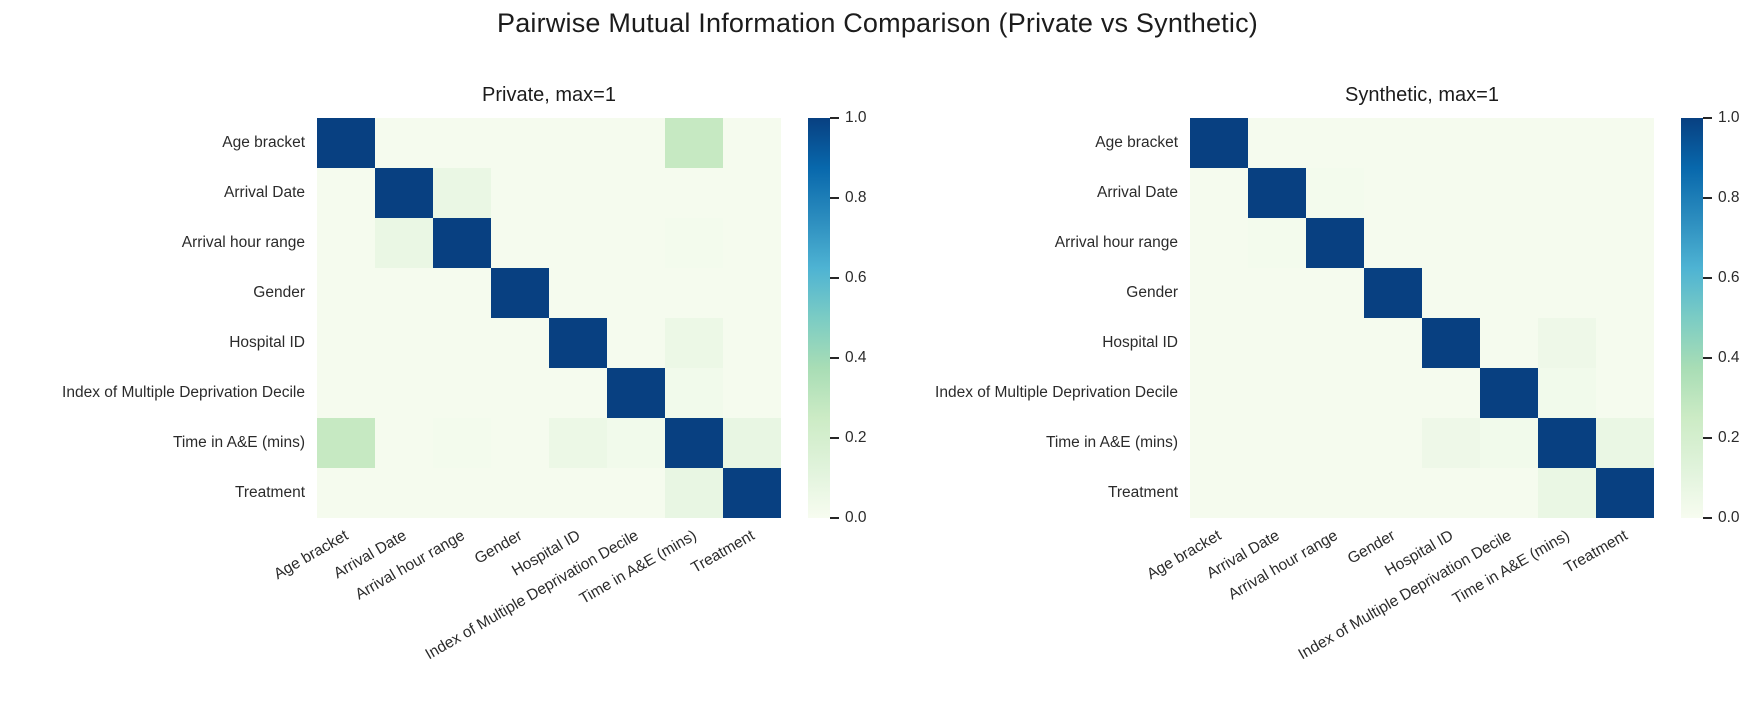 This screenshot has width=1755, height=707. I want to click on colorbar-tick-label: 0.2, so click(1729, 437).